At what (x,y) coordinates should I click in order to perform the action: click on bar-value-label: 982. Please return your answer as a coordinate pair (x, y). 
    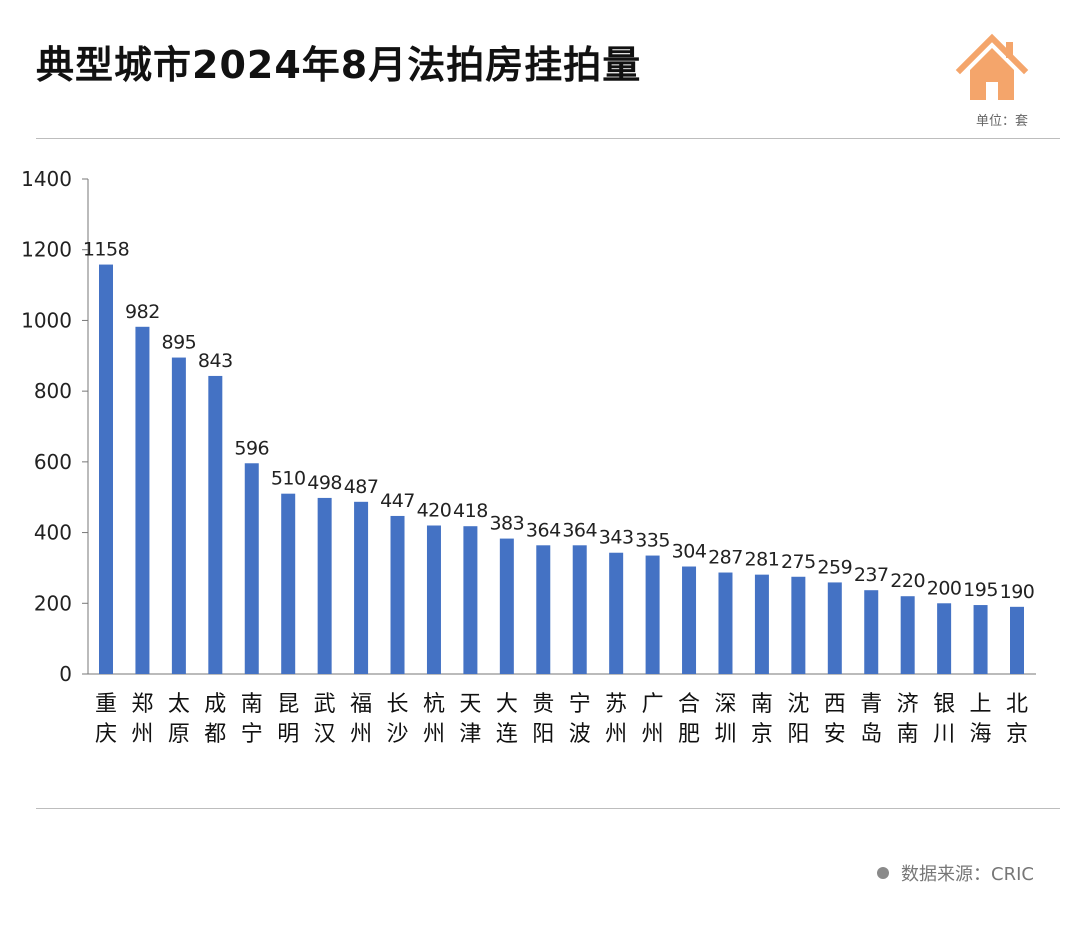
    Looking at the image, I should click on (142, 312).